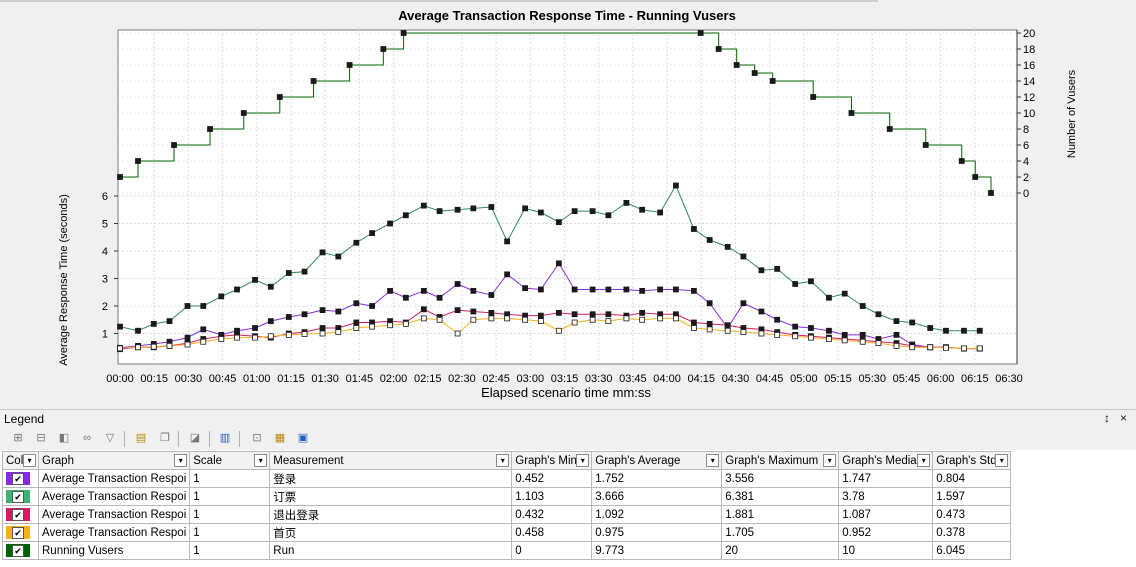 Image resolution: width=1136 pixels, height=567 pixels. Describe the element at coordinates (838, 379) in the screenshot. I see `x-tick-label: 05:15` at that location.